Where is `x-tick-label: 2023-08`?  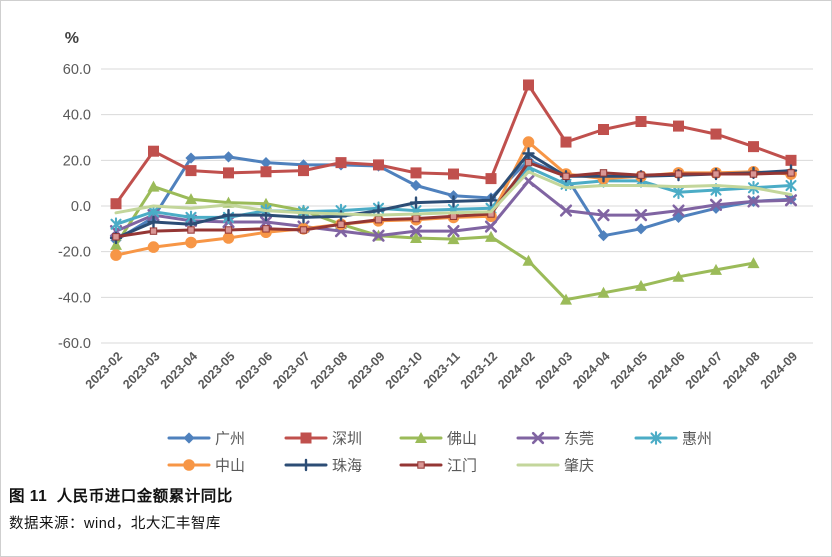 x-tick-label: 2023-08 is located at coordinates (329, 370).